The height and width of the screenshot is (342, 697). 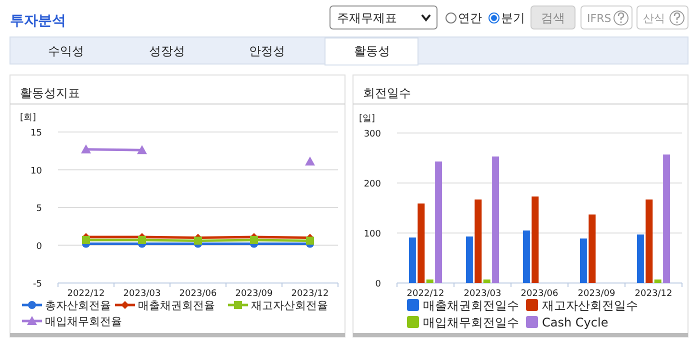 What do you see at coordinates (373, 135) in the screenshot?
I see `y-tick-label: 300` at bounding box center [373, 135].